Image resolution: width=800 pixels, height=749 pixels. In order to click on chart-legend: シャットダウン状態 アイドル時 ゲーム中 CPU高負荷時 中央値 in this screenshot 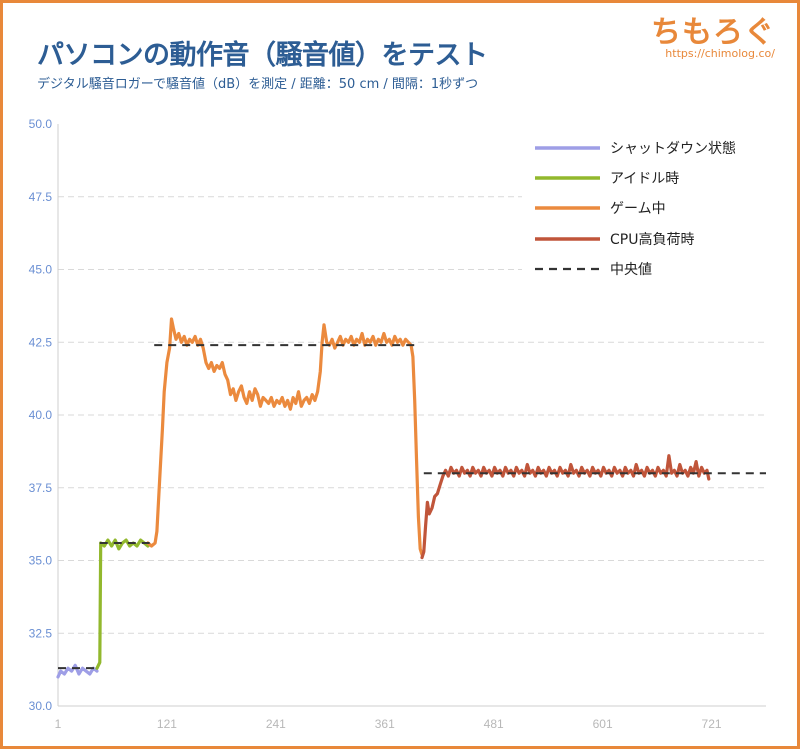, I will do `click(650, 207)`.